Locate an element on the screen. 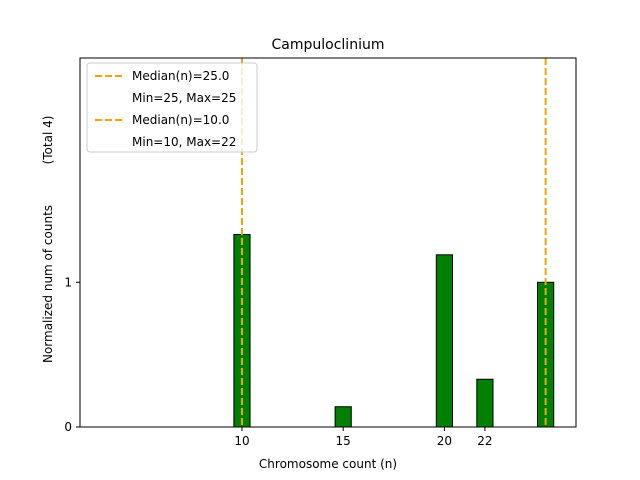 This screenshot has width=640, height=480. y-axis-label-group: Normalized num of counts (Total 4) is located at coordinates (48, 239).